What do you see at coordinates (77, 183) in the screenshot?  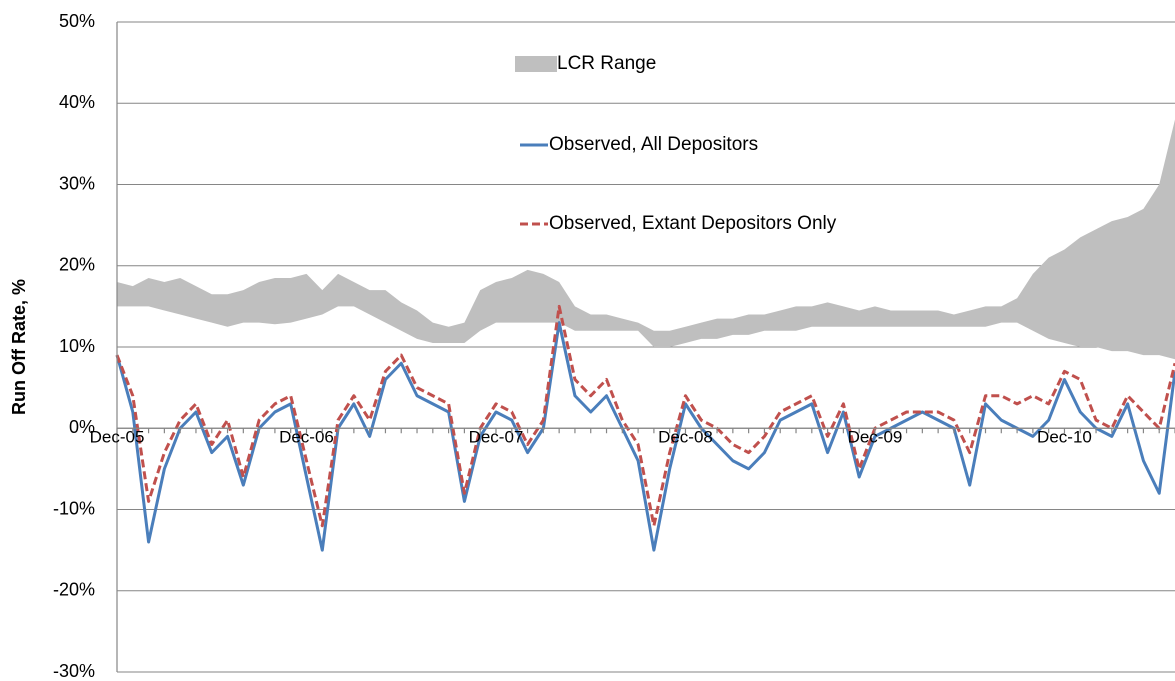 I see `y-tick-label: 30%` at bounding box center [77, 183].